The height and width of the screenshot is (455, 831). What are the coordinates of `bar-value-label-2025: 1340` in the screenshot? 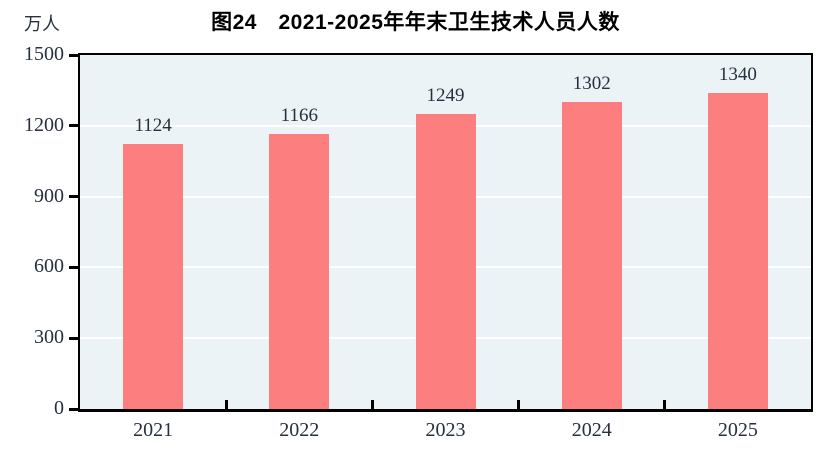 It's located at (737, 74).